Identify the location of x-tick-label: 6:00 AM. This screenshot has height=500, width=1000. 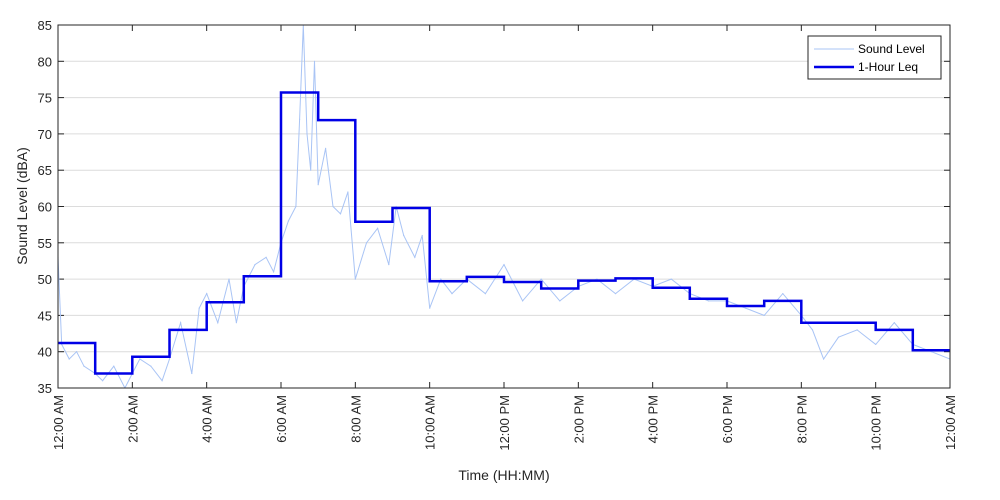
(281, 419).